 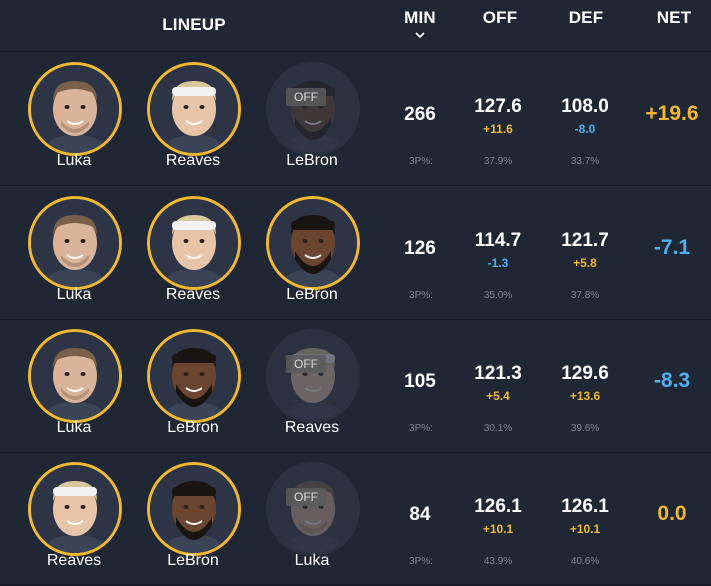 What do you see at coordinates (498, 263) in the screenshot?
I see `off-diff: -1.3` at bounding box center [498, 263].